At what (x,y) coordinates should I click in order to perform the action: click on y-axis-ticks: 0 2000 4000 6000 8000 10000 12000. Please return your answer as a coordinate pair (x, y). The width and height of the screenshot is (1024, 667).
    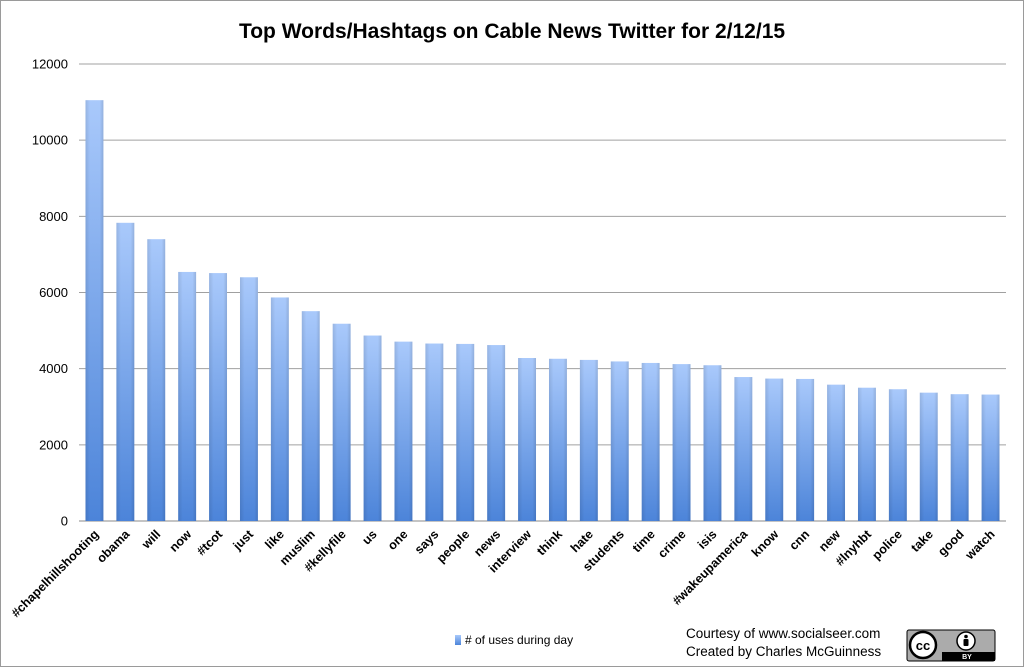
    Looking at the image, I should click on (50, 293).